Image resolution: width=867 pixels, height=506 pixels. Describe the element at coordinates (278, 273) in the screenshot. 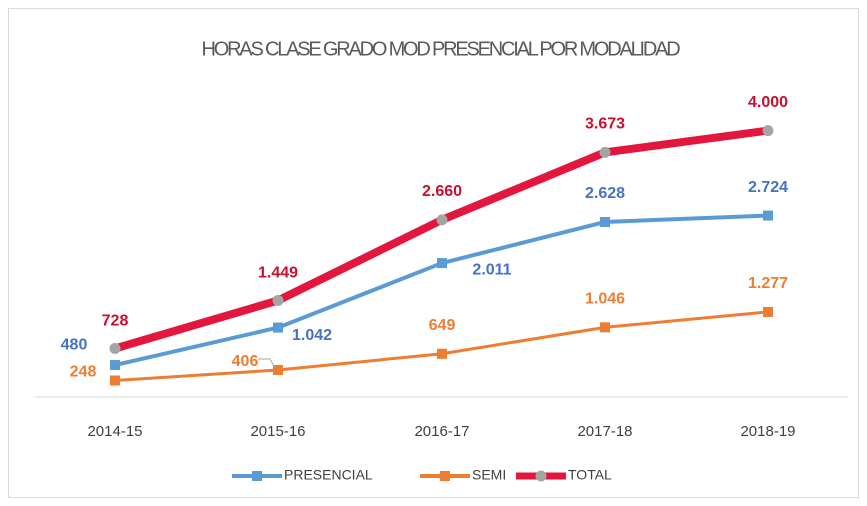

I see `data-label: 1.449` at that location.